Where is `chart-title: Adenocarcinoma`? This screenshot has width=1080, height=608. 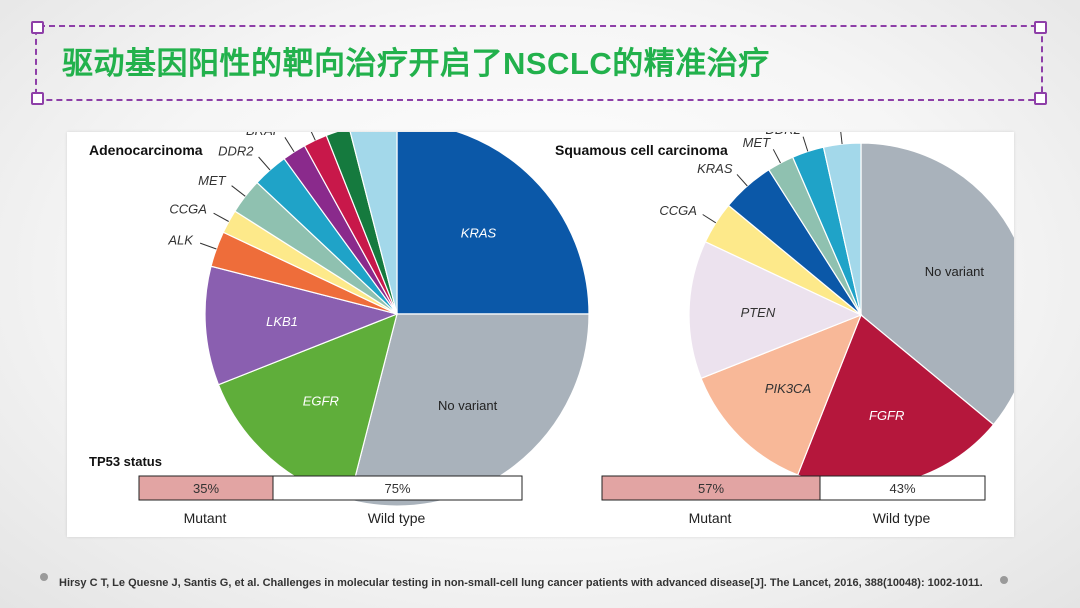
chart-title: Adenocarcinoma is located at coordinates (146, 150).